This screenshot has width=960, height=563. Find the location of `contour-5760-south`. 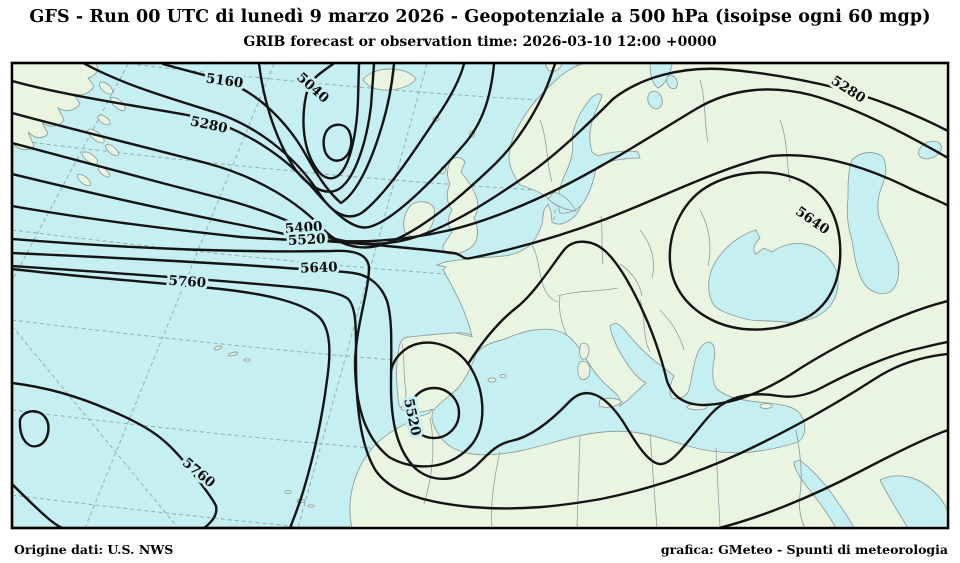

contour-5760-south is located at coordinates (115, 454).